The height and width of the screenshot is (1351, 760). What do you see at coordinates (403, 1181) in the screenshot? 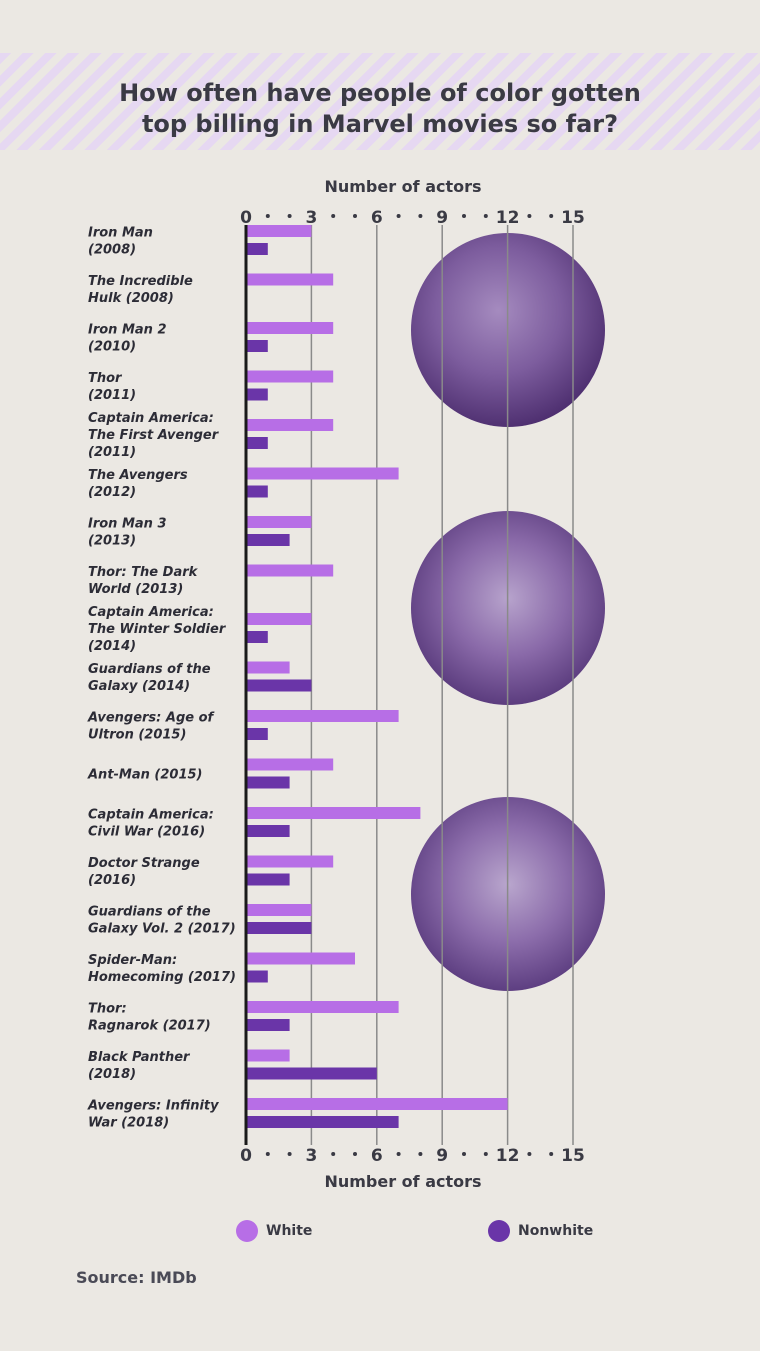
I see `x-axis-title-bottom: Number of actors` at bounding box center [403, 1181].